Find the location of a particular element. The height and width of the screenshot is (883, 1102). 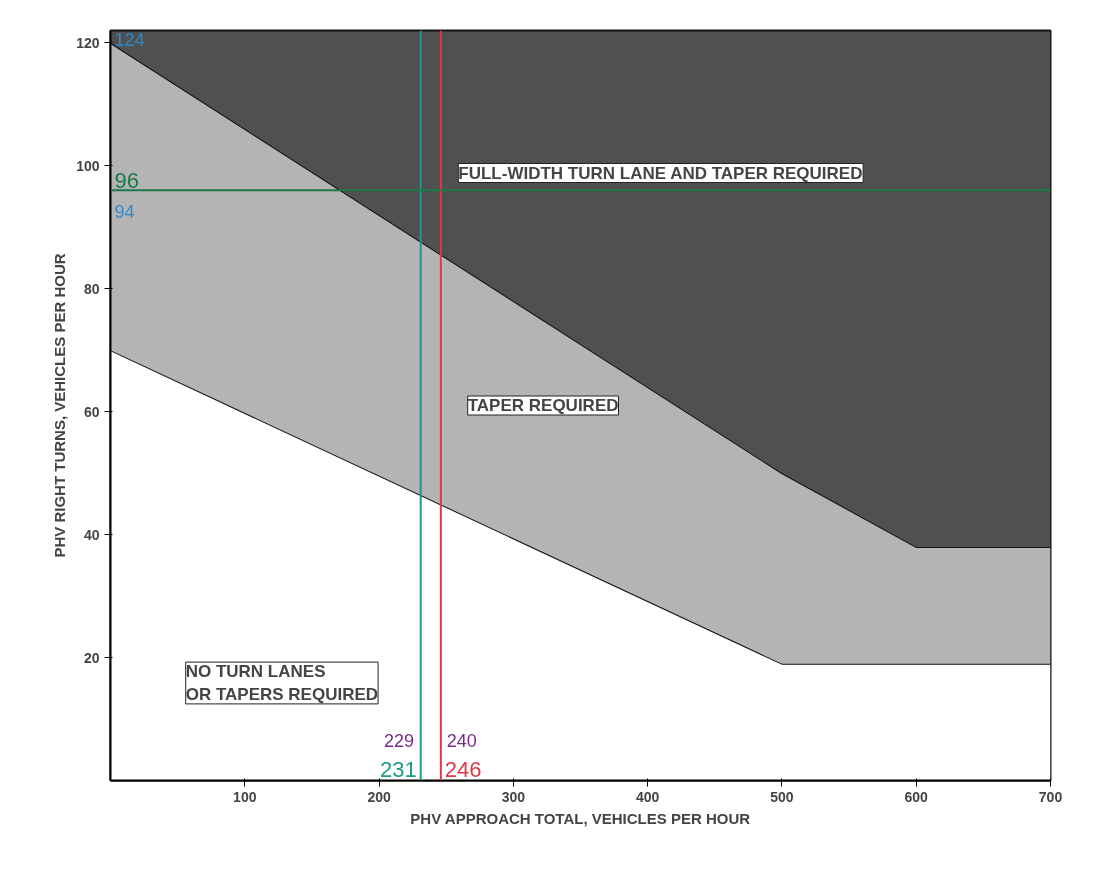

annotation: 124 is located at coordinates (129, 39).